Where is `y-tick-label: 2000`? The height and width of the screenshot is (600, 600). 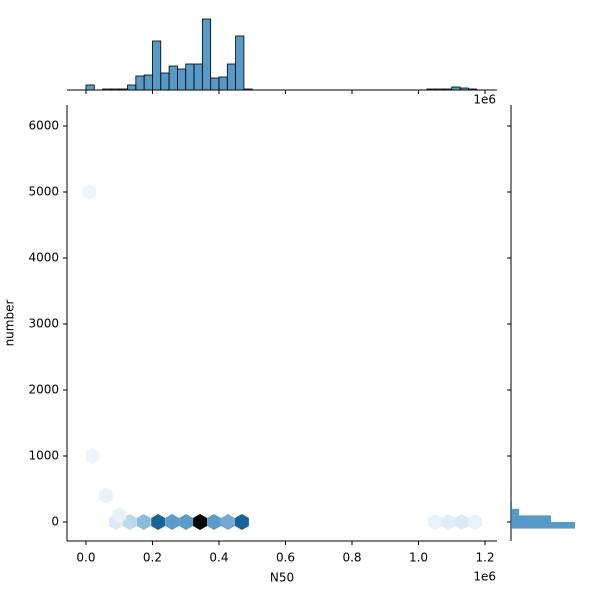 y-tick-label: 2000 is located at coordinates (43, 389).